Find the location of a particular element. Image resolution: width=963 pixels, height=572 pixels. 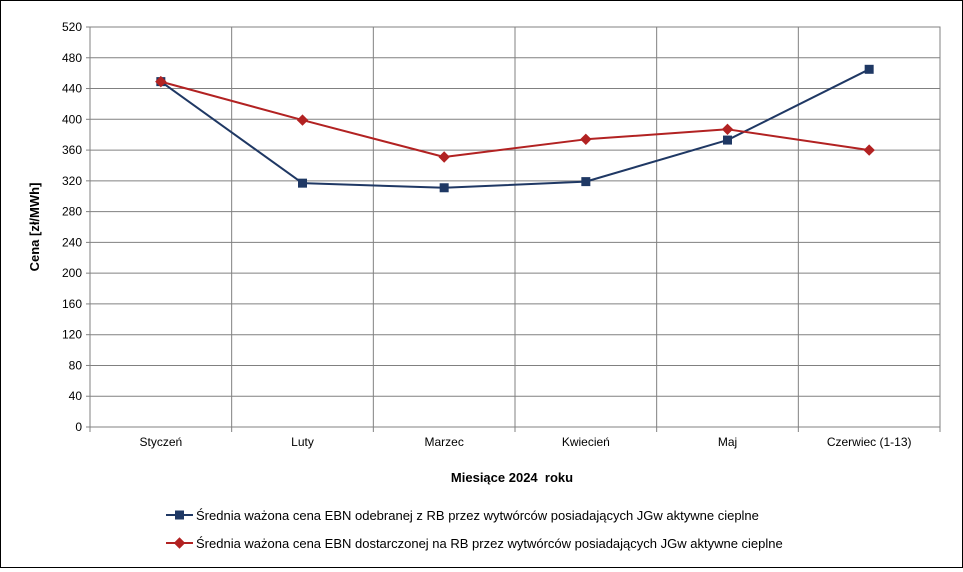

y-tick-label: 240 is located at coordinates (72, 242).